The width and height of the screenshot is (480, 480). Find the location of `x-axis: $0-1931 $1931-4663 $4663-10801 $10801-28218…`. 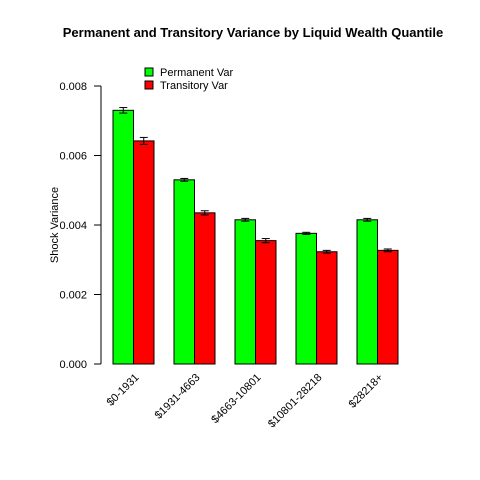

x-axis: $0-1931 $1931-4663 $4663-10801 $10801-28218… is located at coordinates (245, 401).